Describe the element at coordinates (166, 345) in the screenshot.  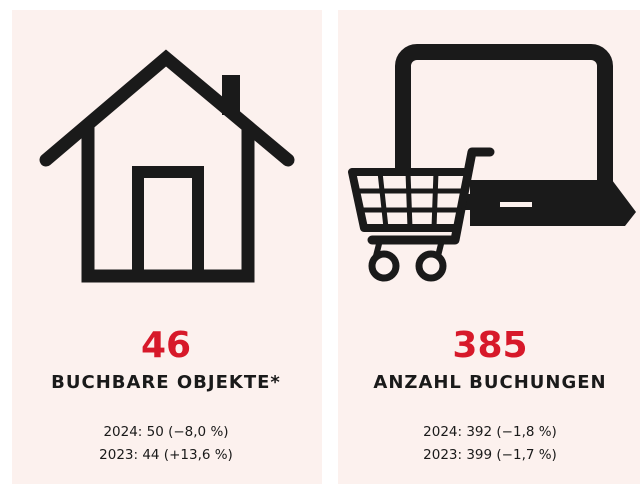
I see `card-value: 46` at that location.